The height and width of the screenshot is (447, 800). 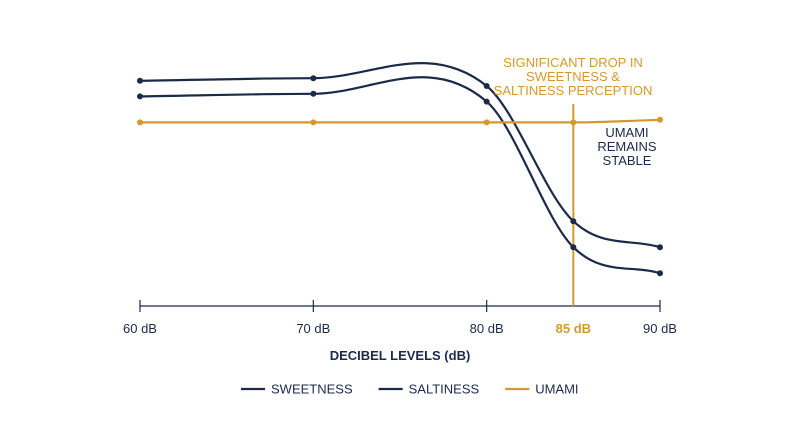 I want to click on legend-label-sweetness: SWEETNESS, so click(x=312, y=389).